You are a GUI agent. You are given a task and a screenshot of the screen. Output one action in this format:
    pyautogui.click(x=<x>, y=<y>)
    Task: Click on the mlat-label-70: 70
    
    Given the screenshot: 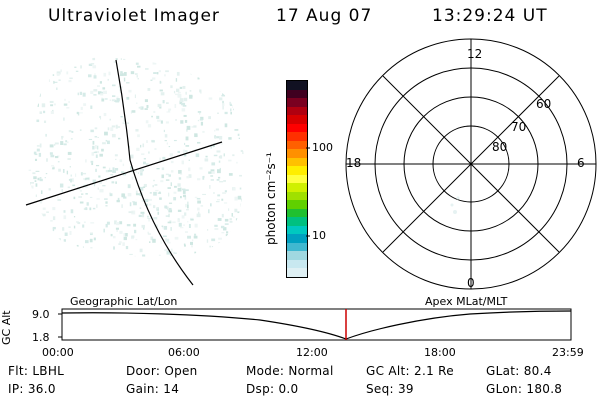 What is the action you would take?
    pyautogui.click(x=519, y=127)
    